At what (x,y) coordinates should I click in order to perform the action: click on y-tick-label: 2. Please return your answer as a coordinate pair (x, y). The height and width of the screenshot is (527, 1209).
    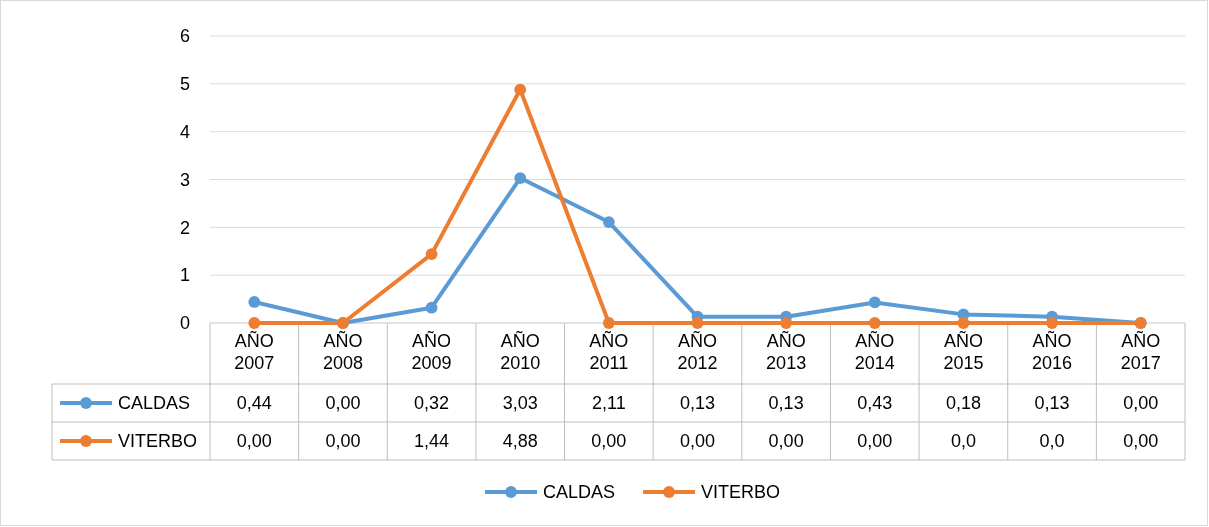
    Looking at the image, I should click on (184, 227).